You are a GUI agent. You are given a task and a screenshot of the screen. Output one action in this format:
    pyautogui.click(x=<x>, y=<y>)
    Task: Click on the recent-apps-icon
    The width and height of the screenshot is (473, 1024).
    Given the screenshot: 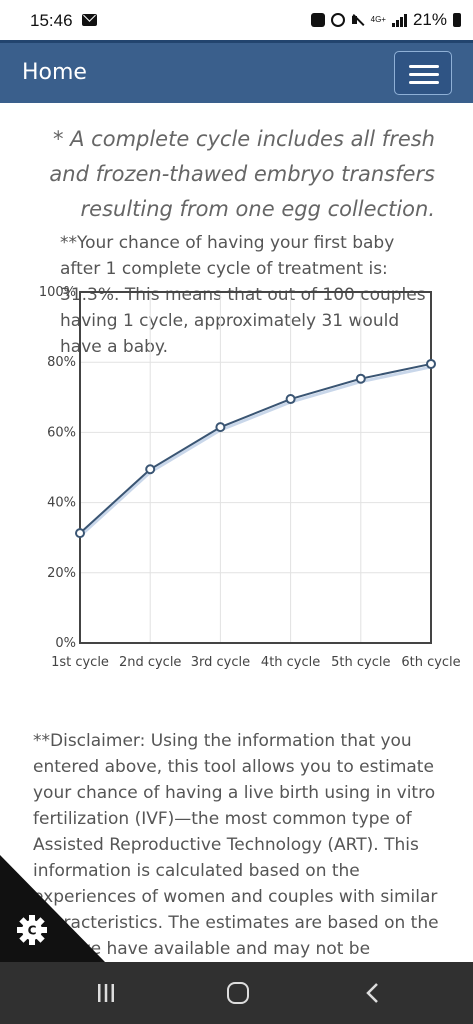 What is the action you would take?
    pyautogui.click(x=106, y=993)
    